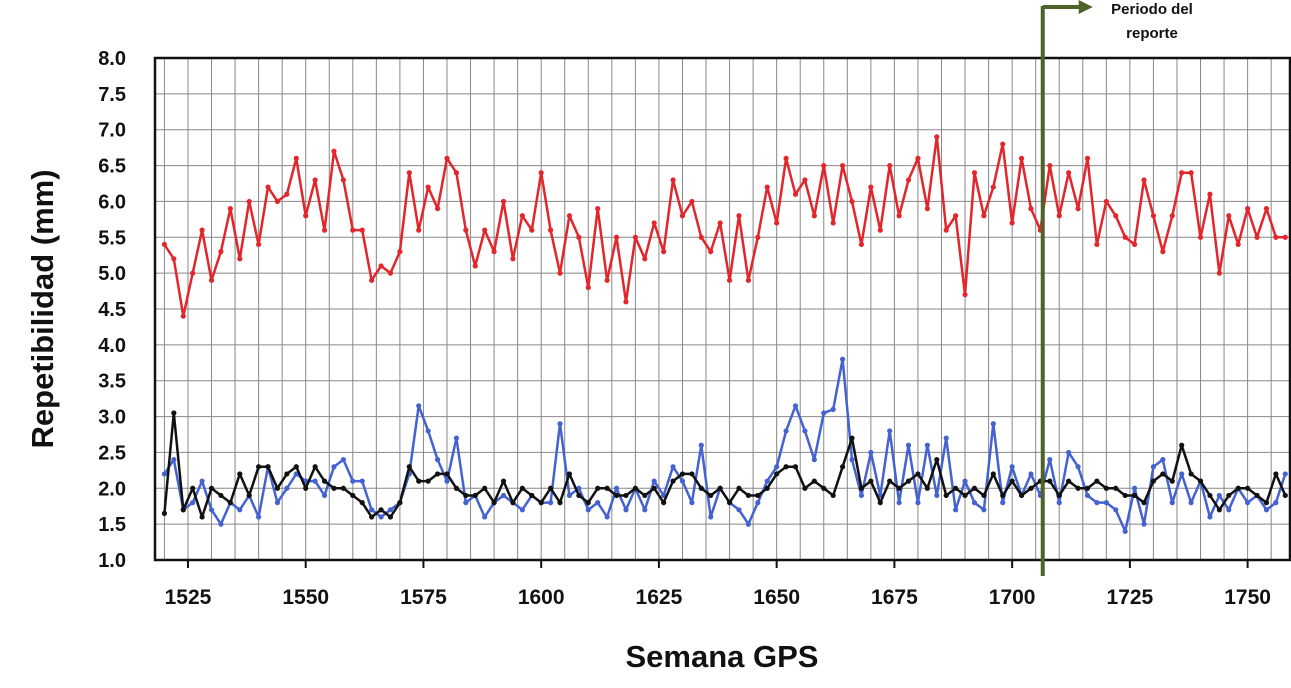 Image resolution: width=1291 pixels, height=688 pixels. What do you see at coordinates (1012, 597) in the screenshot?
I see `x-tick-label: 1700` at bounding box center [1012, 597].